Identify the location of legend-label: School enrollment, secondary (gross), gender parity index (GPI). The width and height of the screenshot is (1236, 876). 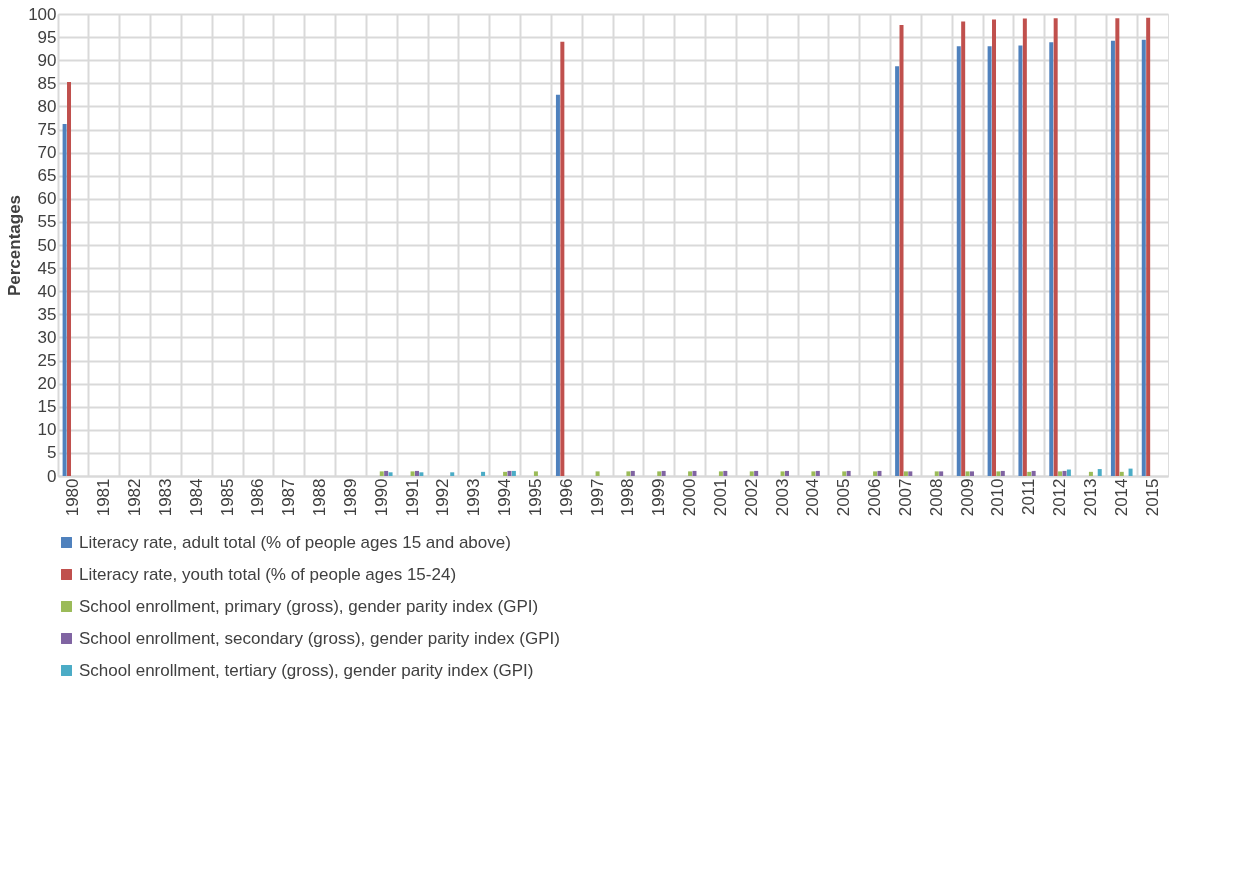
(319, 638).